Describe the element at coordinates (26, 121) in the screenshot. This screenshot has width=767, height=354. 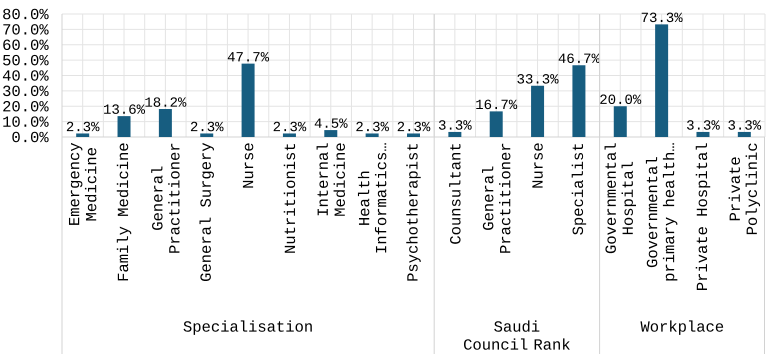
I see `y-tick-label: 10.0%` at that location.